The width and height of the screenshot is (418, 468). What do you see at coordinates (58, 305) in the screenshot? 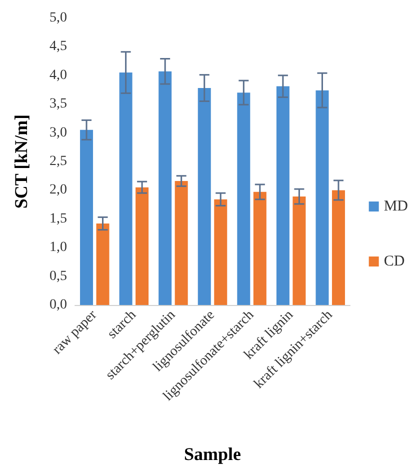
I see `y-tick-label: 0,0` at bounding box center [58, 305].